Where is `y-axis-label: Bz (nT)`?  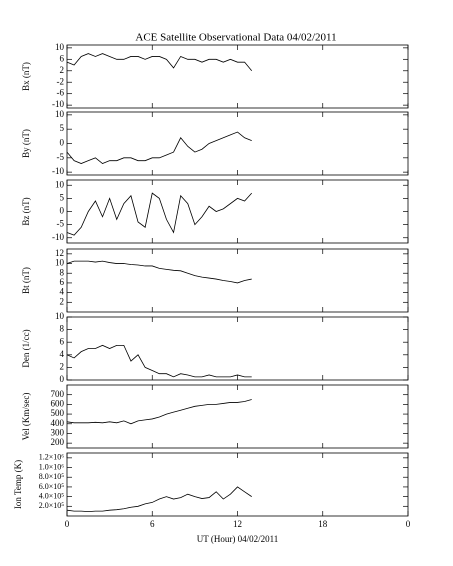
y-axis-label: Bz (nT) is located at coordinates (26, 211).